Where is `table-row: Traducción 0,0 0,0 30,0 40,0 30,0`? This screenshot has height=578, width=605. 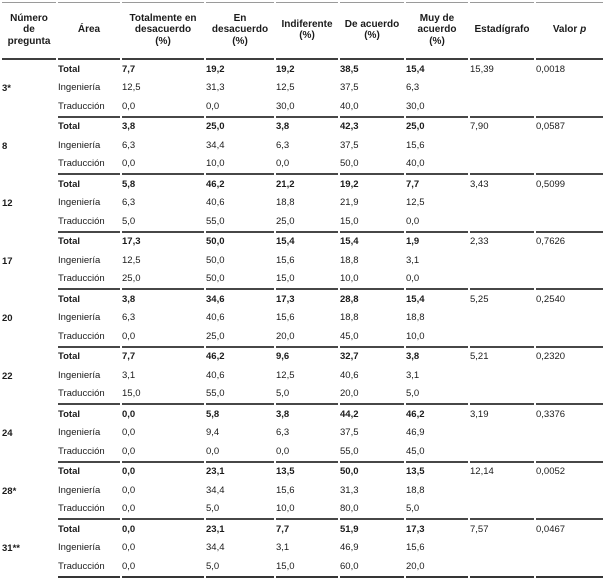
table-row: Traducción 0,0 0,0 30,0 40,0 30,0 is located at coordinates (302, 107).